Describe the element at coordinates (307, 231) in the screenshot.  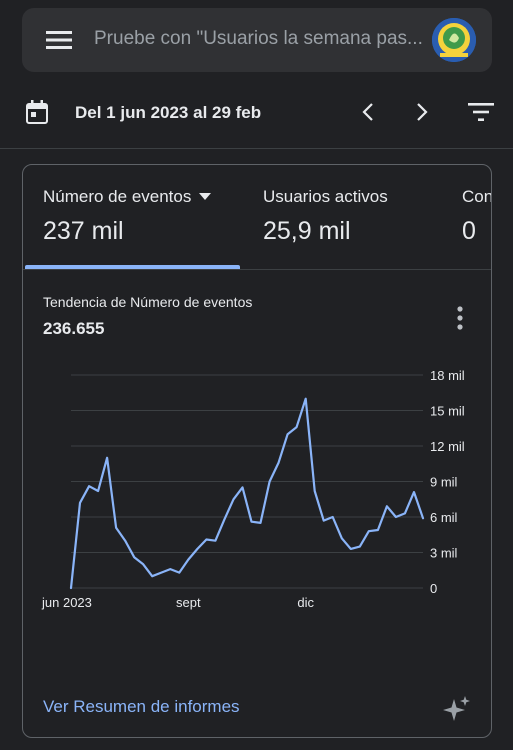
I see `tab-value: 25,9 mil` at that location.